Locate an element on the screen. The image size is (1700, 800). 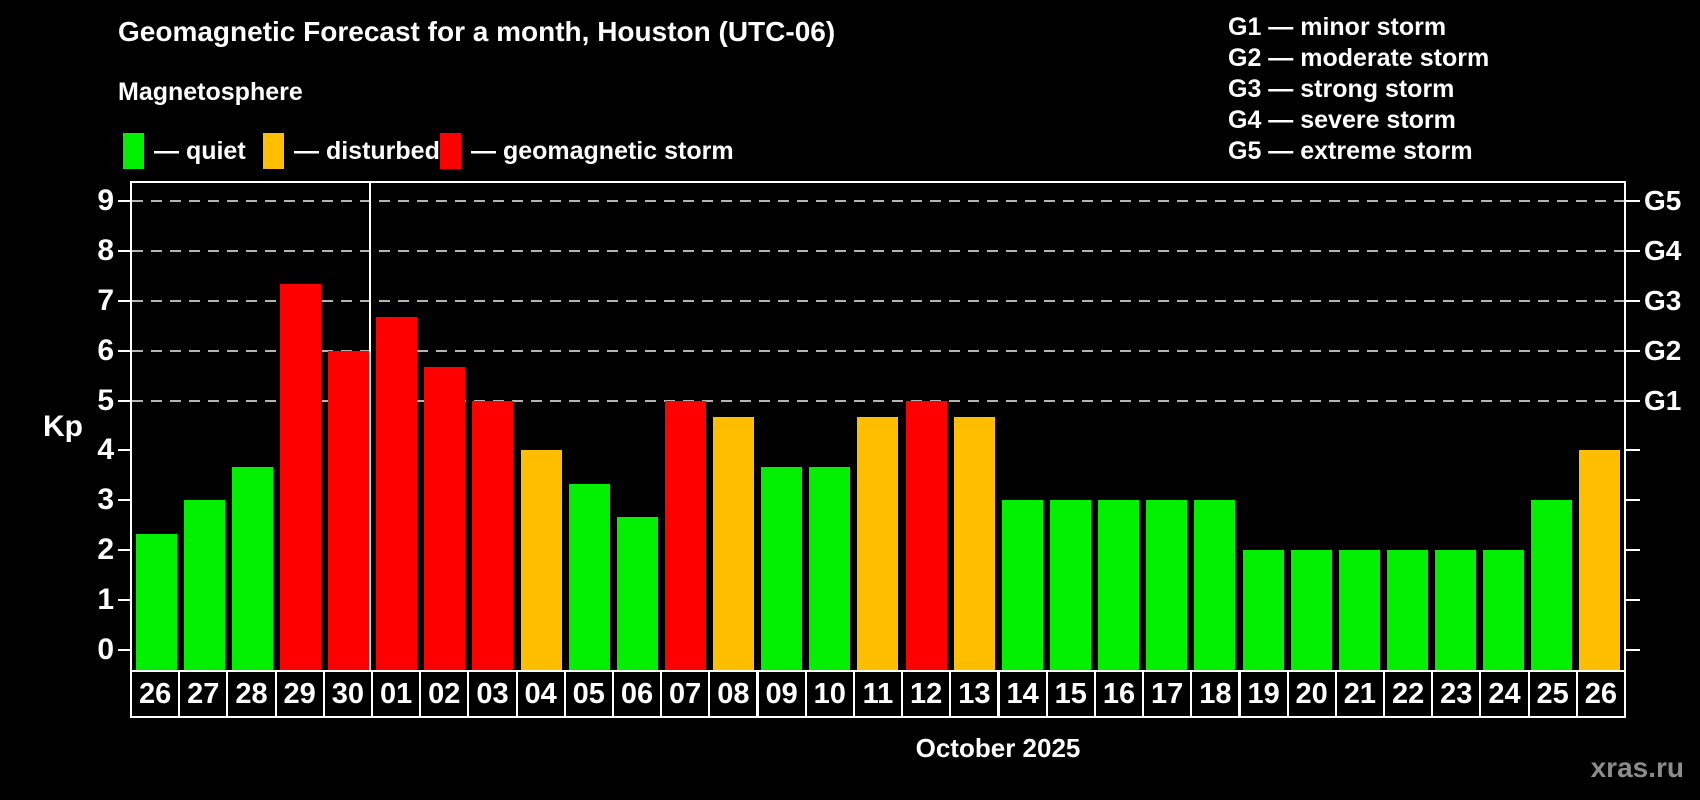
legend-item-storm: — geomagnetic storm is located at coordinates (587, 151).